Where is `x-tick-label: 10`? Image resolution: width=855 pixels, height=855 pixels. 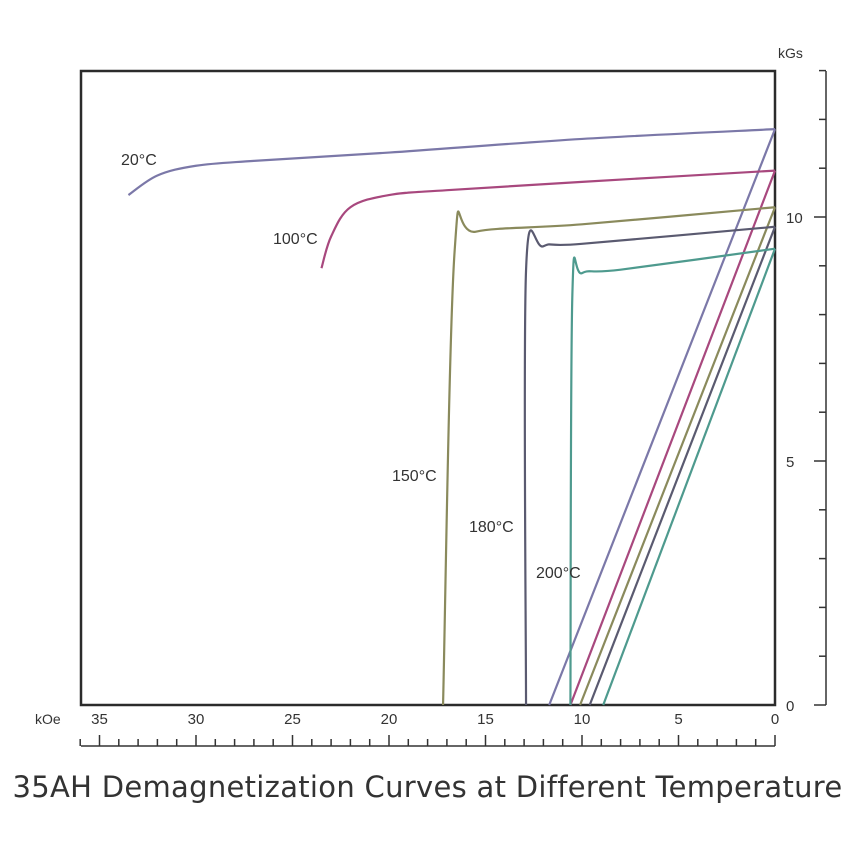
x-tick-label: 10 is located at coordinates (582, 719).